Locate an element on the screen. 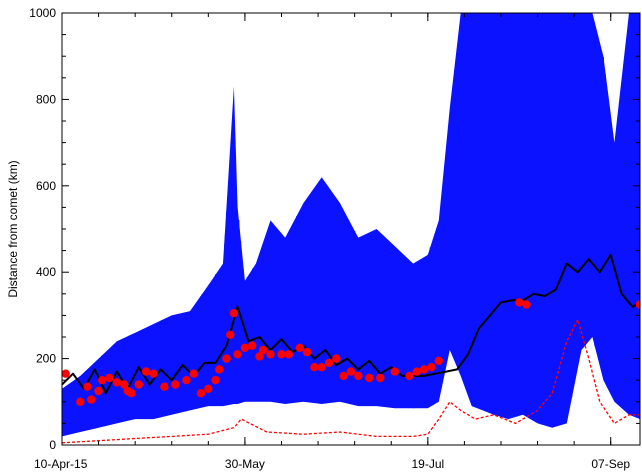  y-tick-label: 200 is located at coordinates (46, 359).